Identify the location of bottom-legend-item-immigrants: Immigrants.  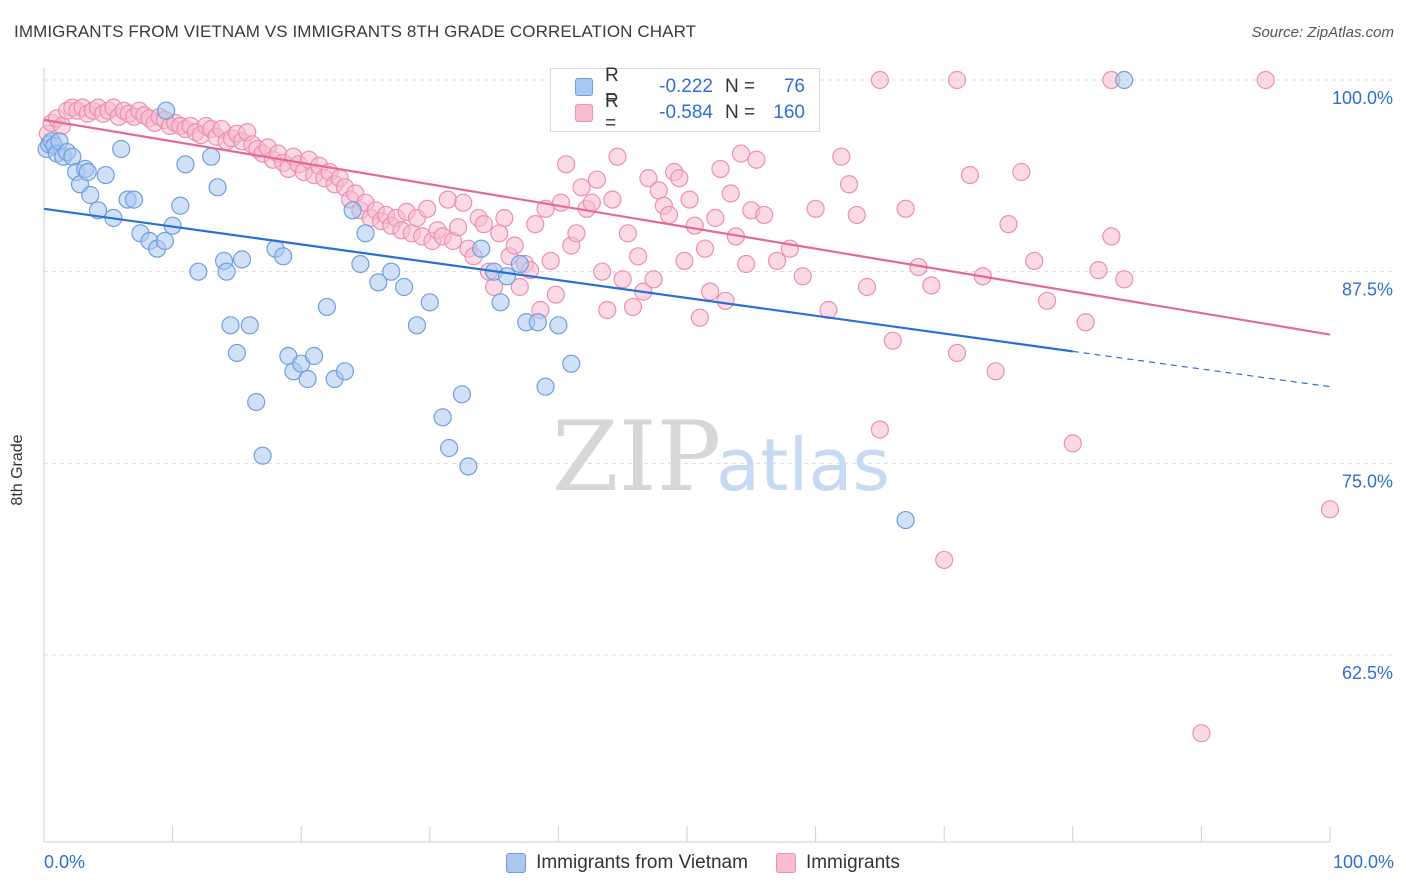
(837, 863).